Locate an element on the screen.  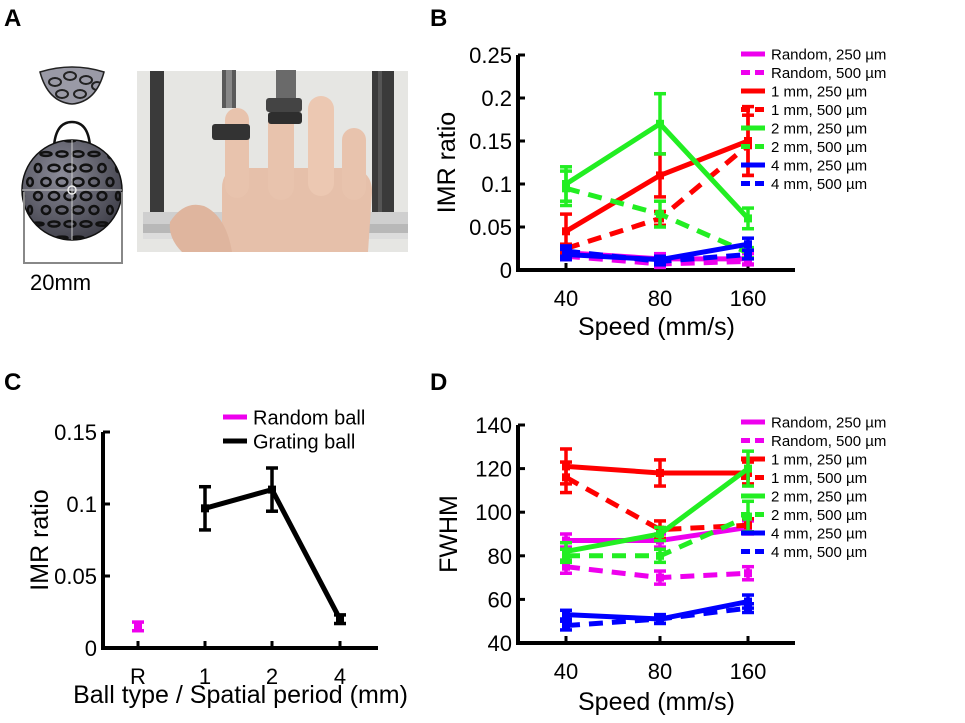
y-tick-label: 80 is located at coordinates (500, 556).